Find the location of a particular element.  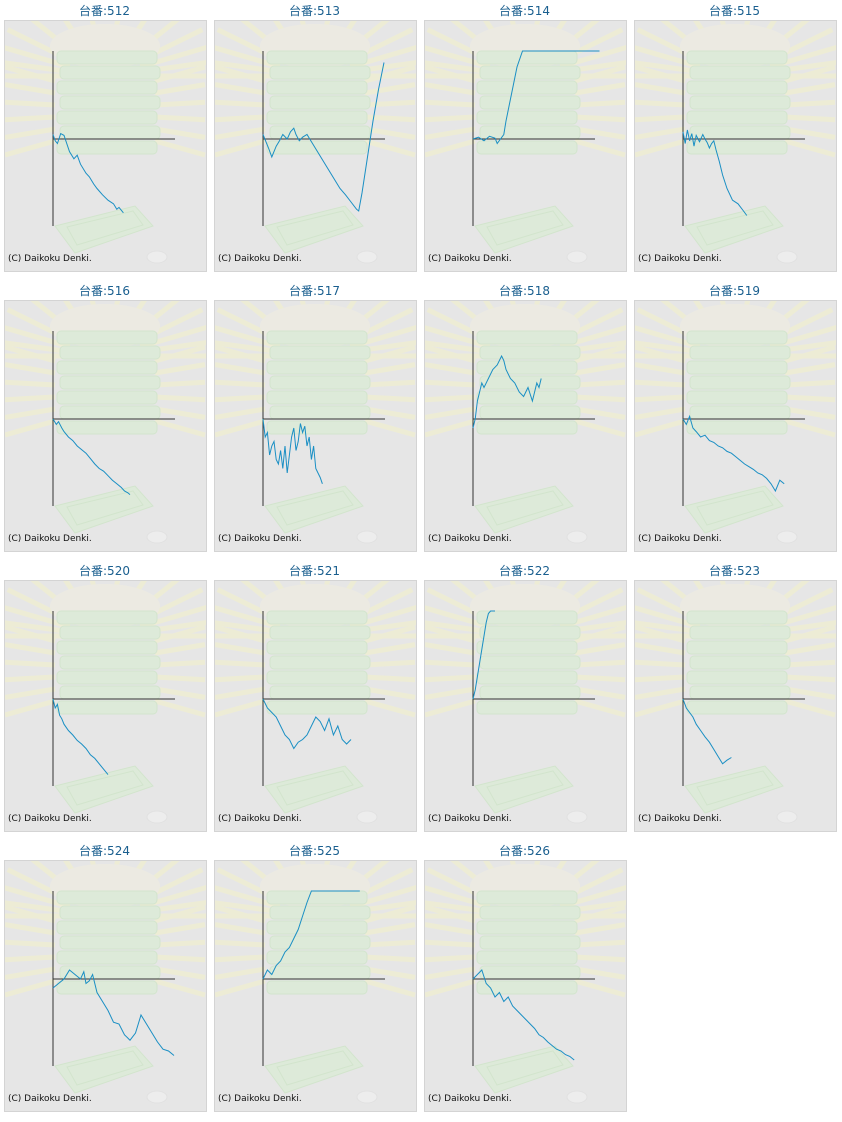

machine-chart-514: 台番:514 (C) Daikoku Denki. is located at coordinates (525, 136).